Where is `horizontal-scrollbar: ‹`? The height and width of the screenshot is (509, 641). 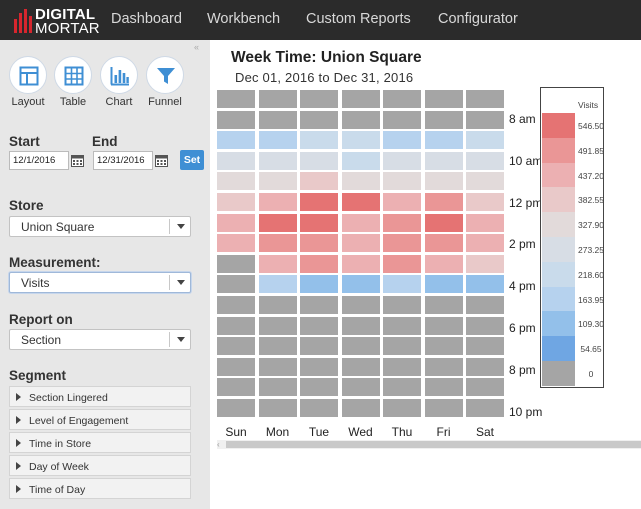
horizontal-scrollbar: ‹ is located at coordinates (429, 444).